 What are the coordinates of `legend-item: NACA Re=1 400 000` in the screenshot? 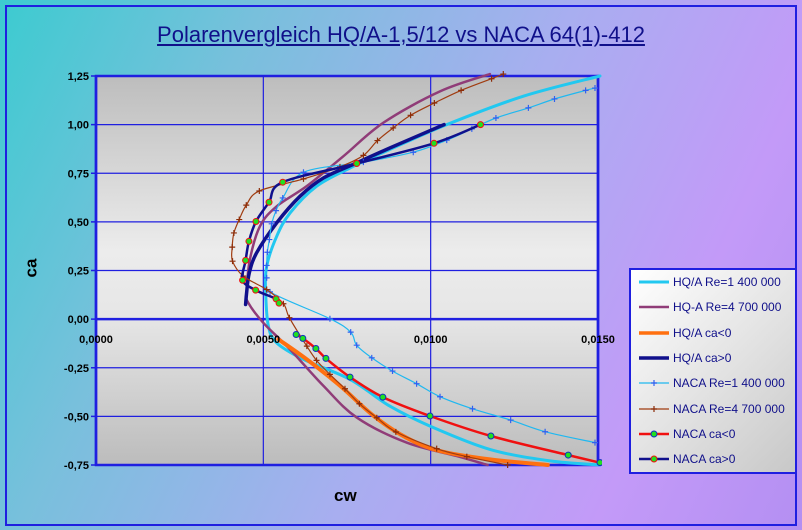 It's located at (711, 383).